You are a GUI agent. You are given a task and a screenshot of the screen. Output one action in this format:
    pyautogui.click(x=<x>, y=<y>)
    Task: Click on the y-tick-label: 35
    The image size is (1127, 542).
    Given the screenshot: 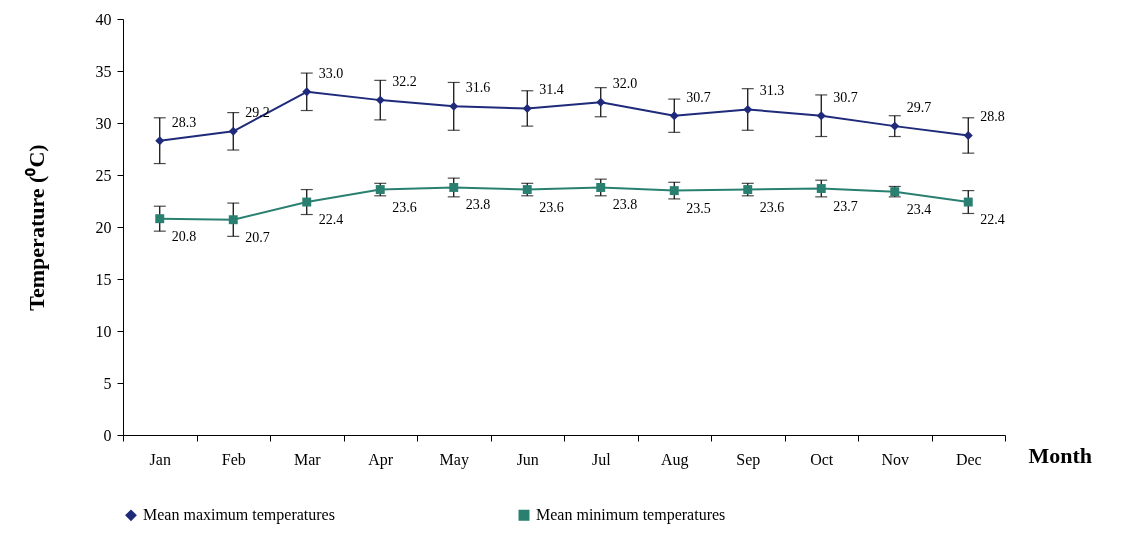 What is the action you would take?
    pyautogui.click(x=103, y=71)
    